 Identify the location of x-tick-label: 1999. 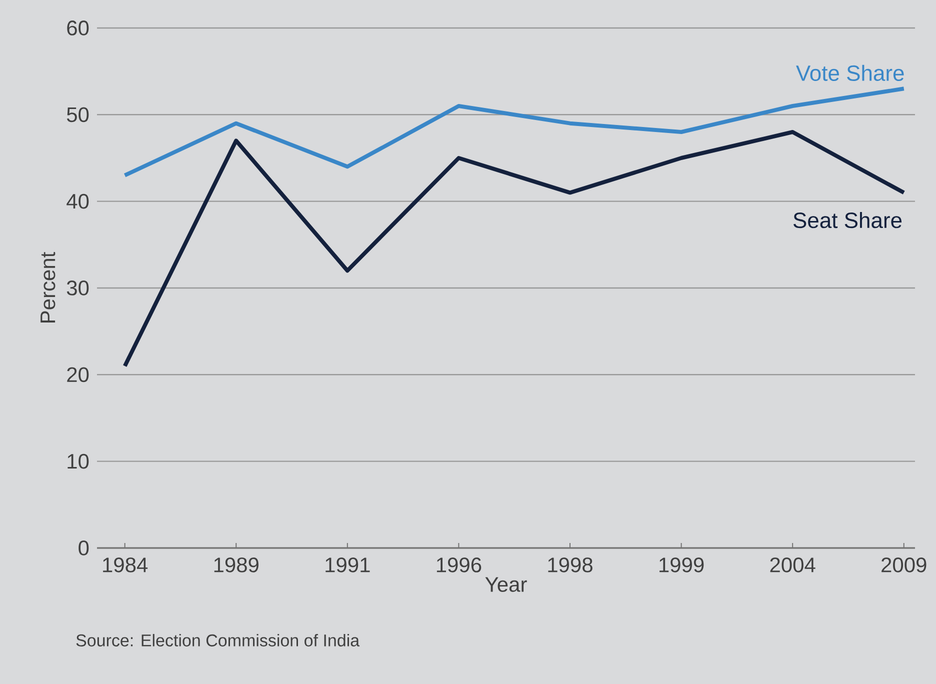
(682, 565).